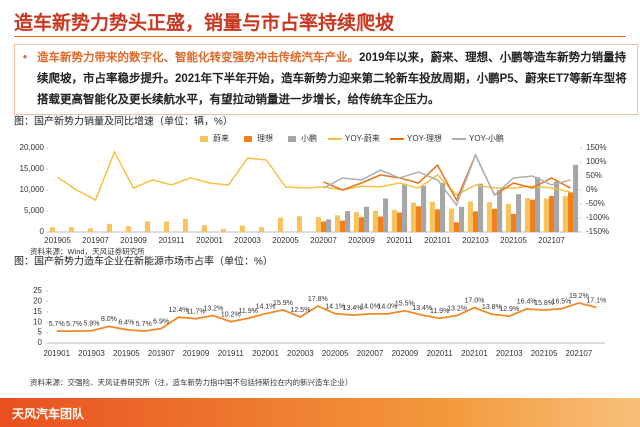  What do you see at coordinates (32, 168) in the screenshot?
I see `y-tick-label: 15,000` at bounding box center [32, 168].